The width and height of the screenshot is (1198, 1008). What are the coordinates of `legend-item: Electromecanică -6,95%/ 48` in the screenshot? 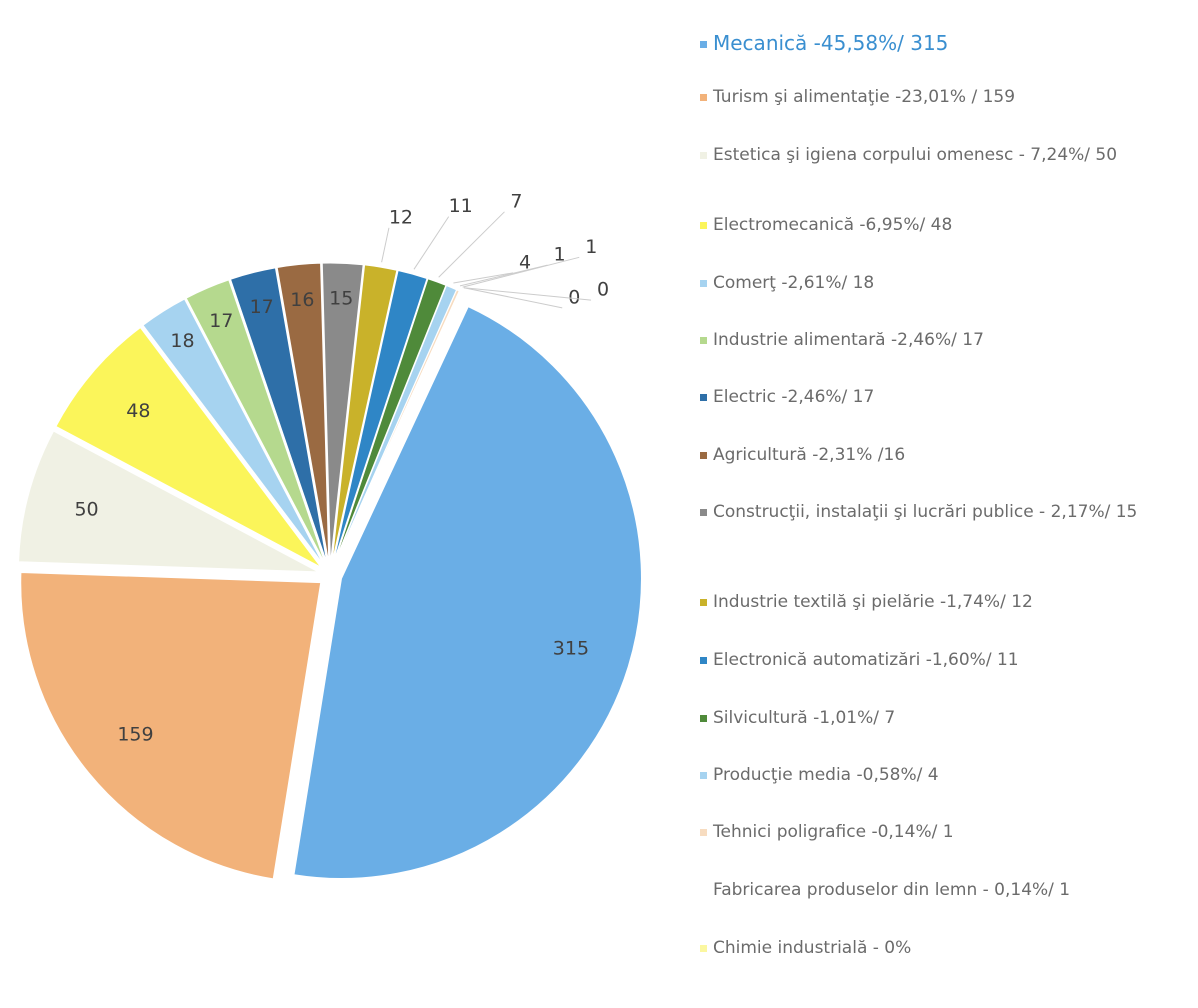 It's located at (935, 225).